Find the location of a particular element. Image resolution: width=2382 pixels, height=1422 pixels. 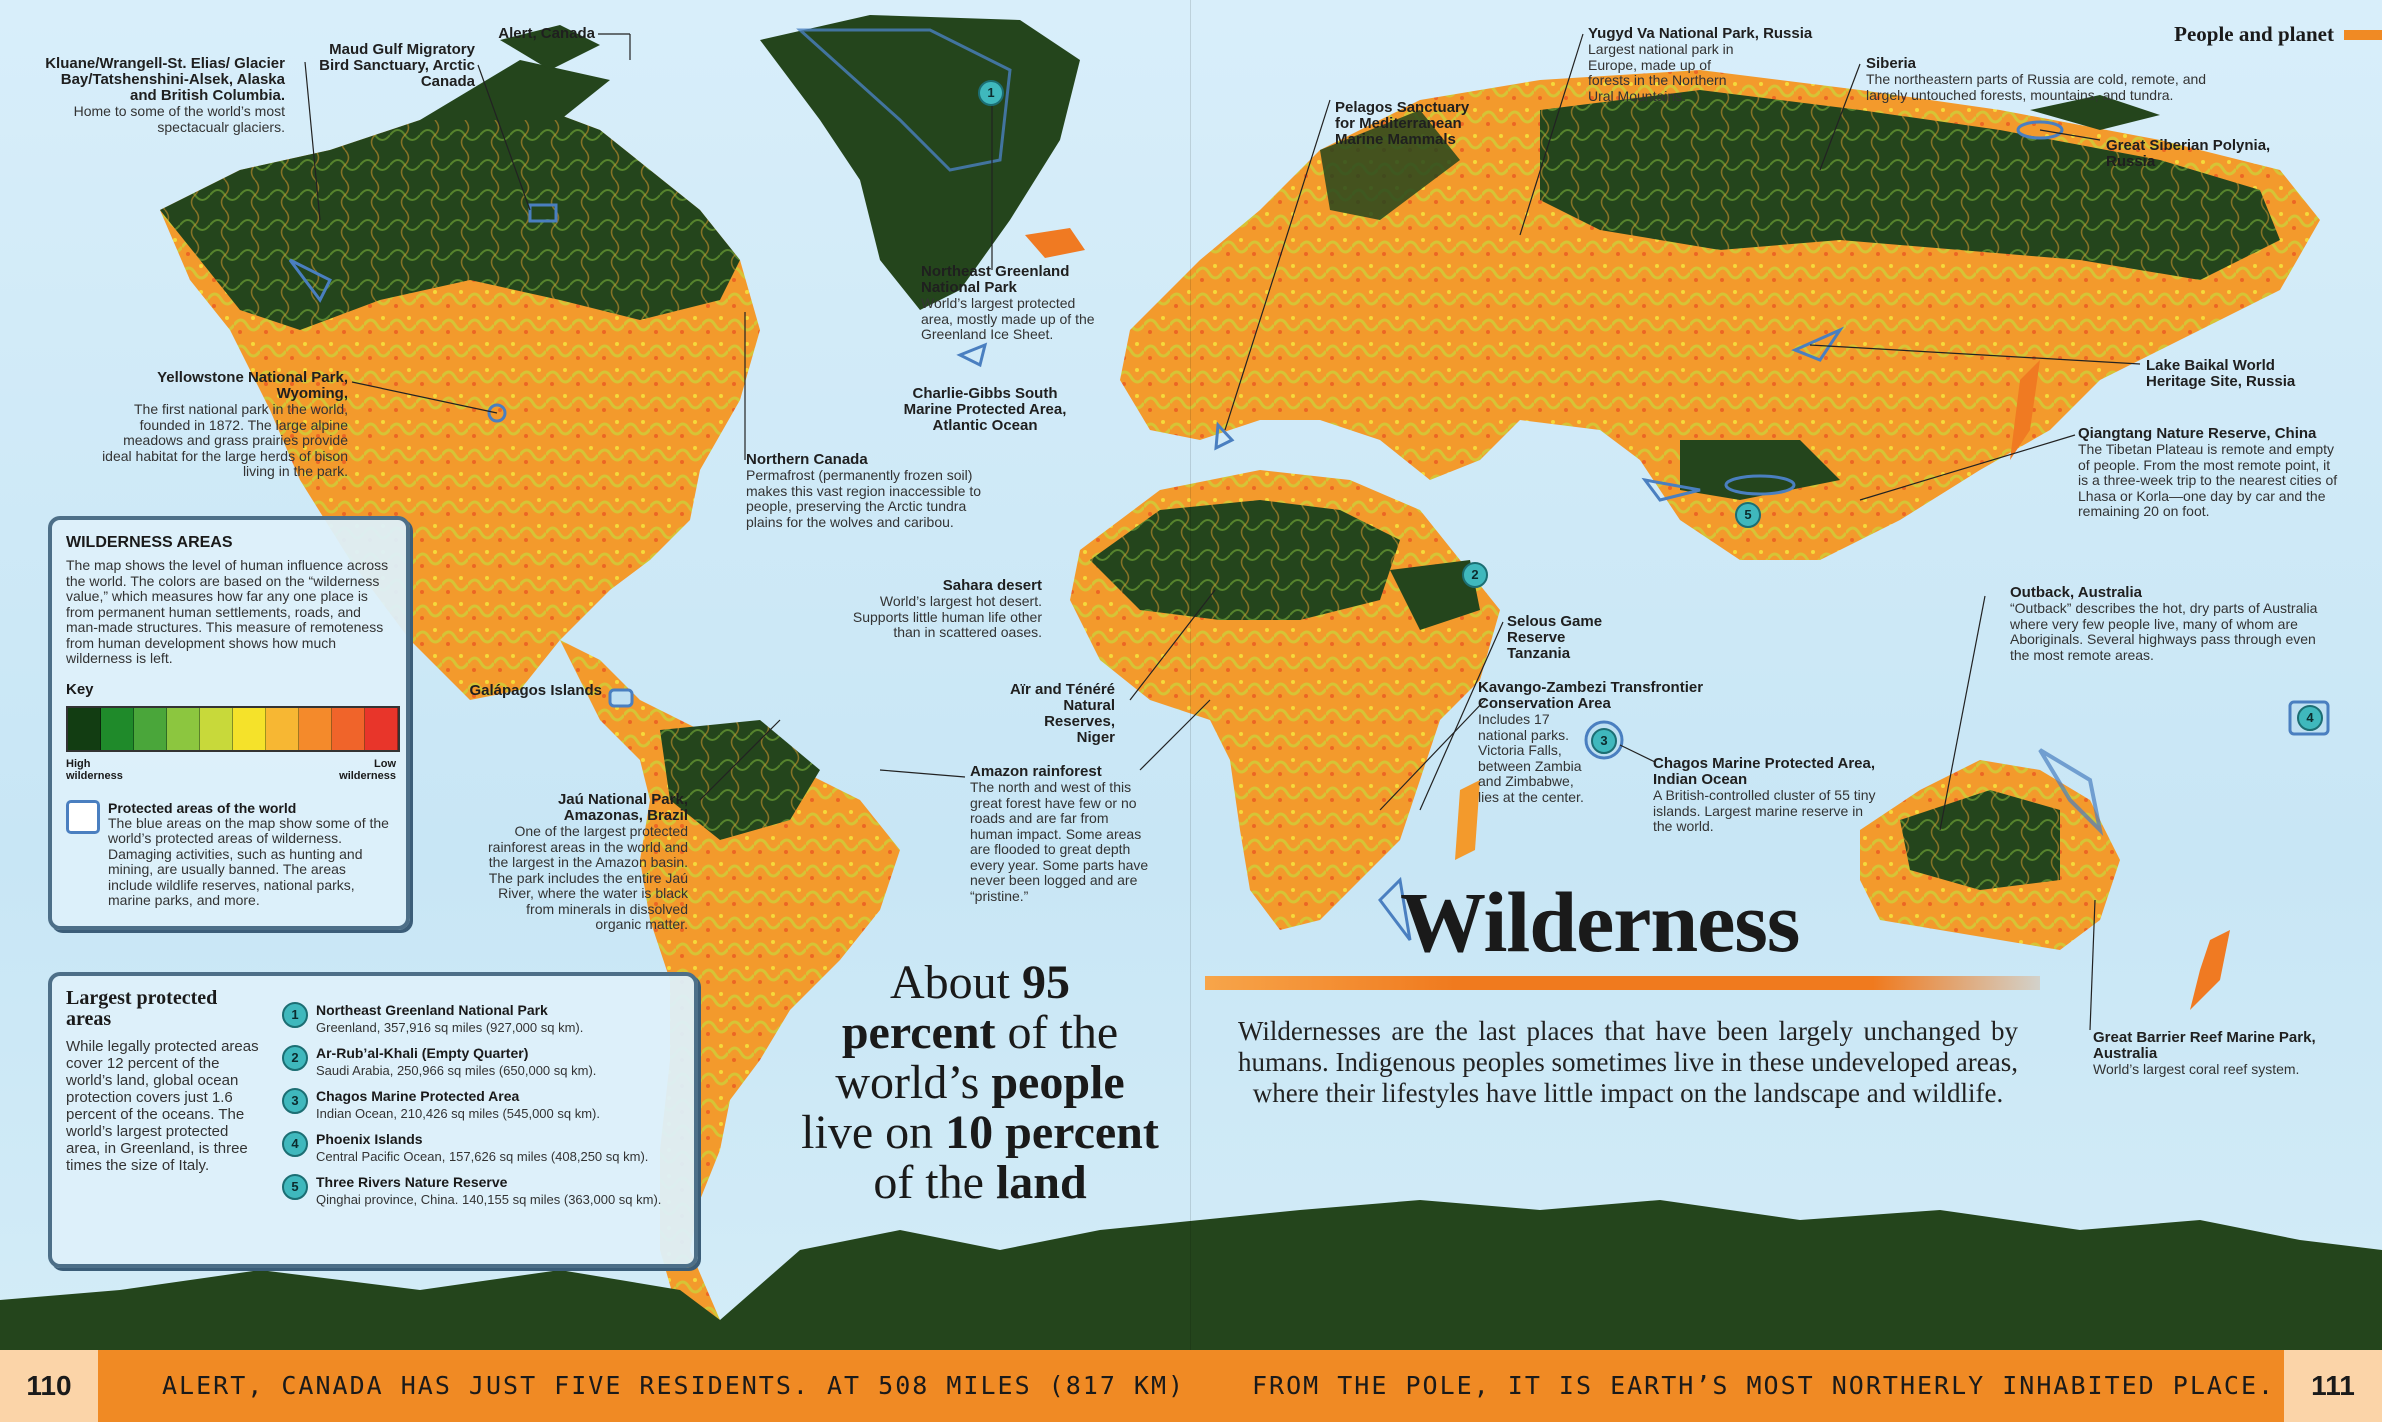

marker-4: 4 is located at coordinates (2310, 718).